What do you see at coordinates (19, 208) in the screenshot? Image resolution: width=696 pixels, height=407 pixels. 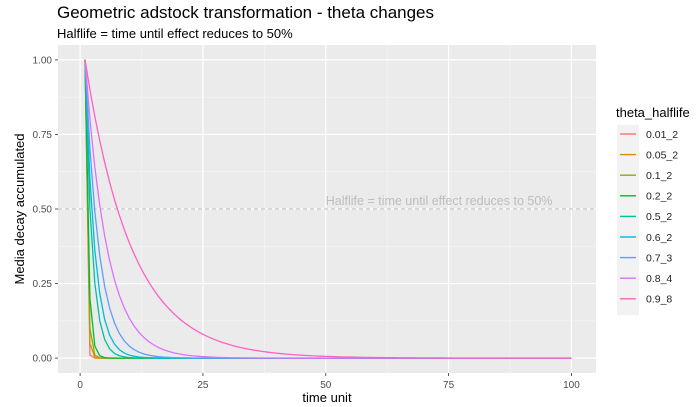 I see `y-axis-title: Media decay accumulated` at bounding box center [19, 208].